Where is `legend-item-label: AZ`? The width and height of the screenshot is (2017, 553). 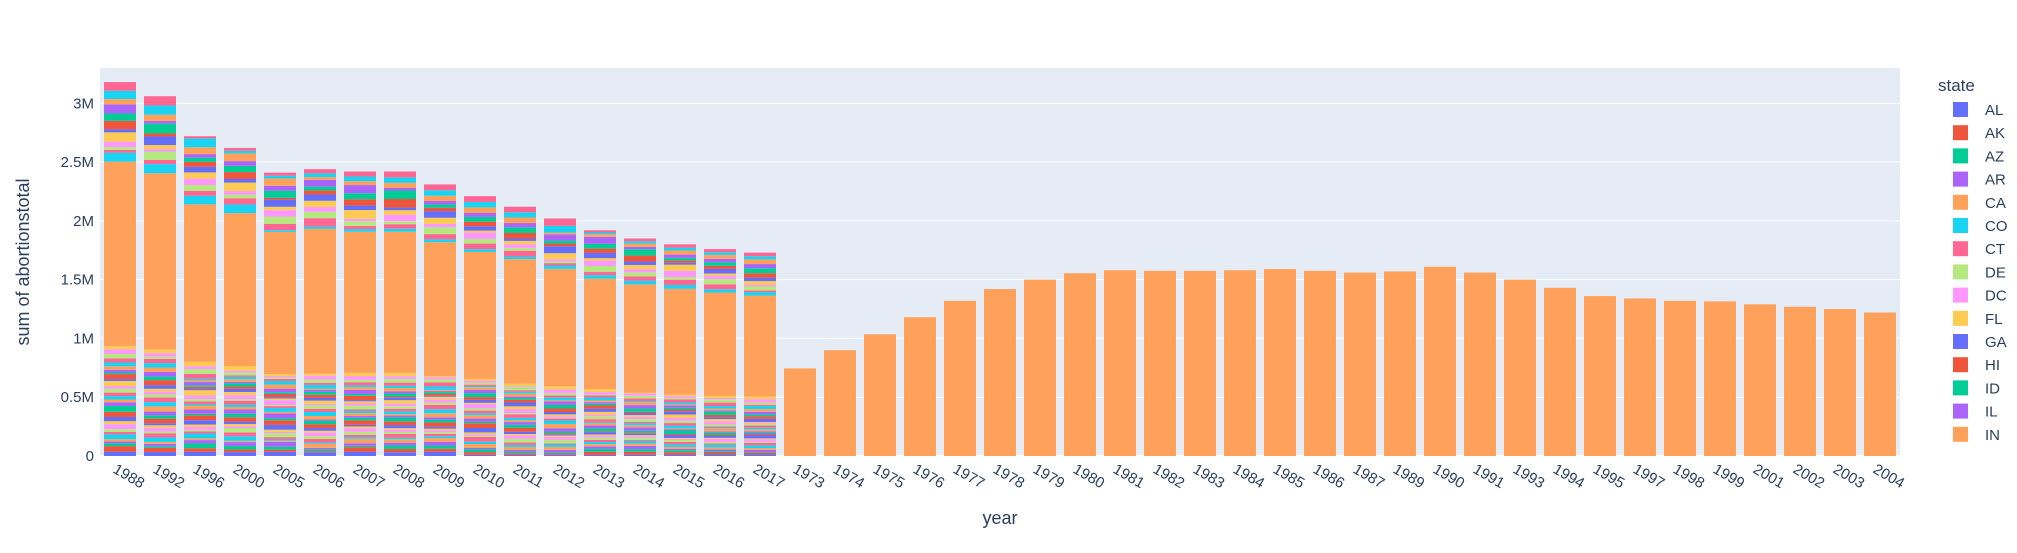 legend-item-label: AZ is located at coordinates (1994, 156).